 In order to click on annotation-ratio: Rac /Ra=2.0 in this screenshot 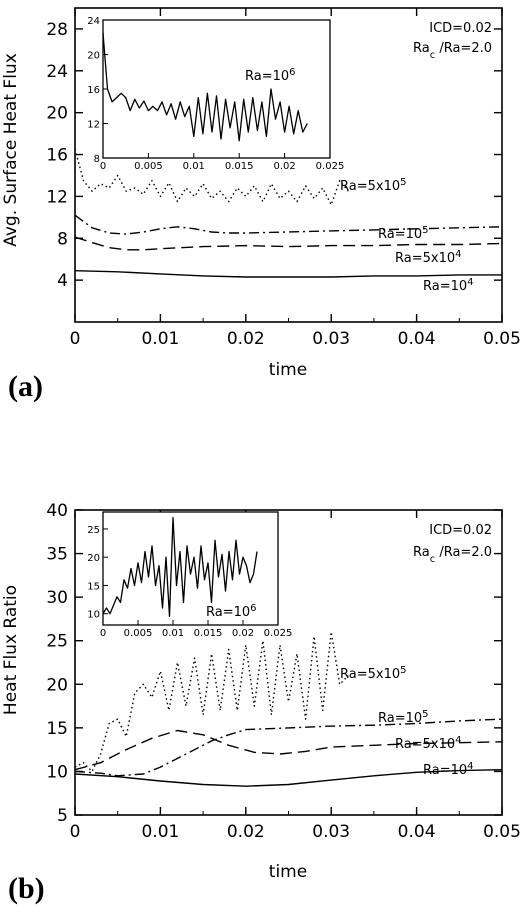, I will do `click(452, 51)`.